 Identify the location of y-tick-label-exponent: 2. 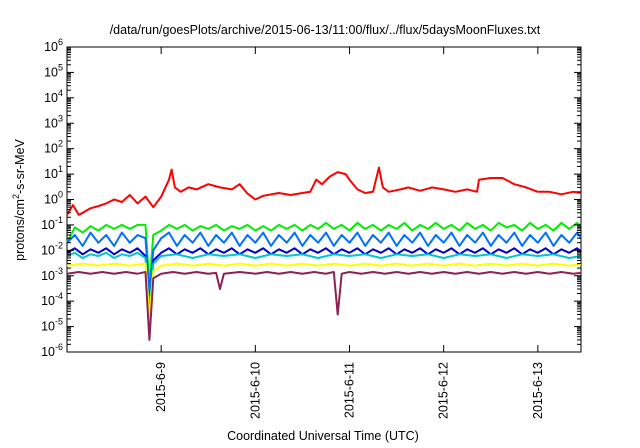
(60, 144).